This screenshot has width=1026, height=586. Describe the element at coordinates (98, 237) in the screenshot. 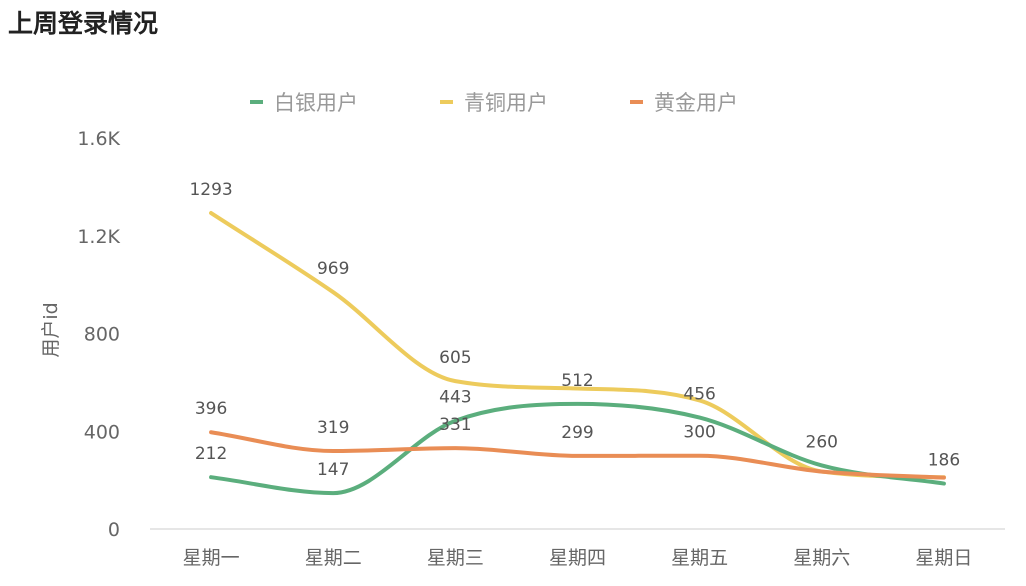

I see `y-tick-label: 1.2K` at that location.